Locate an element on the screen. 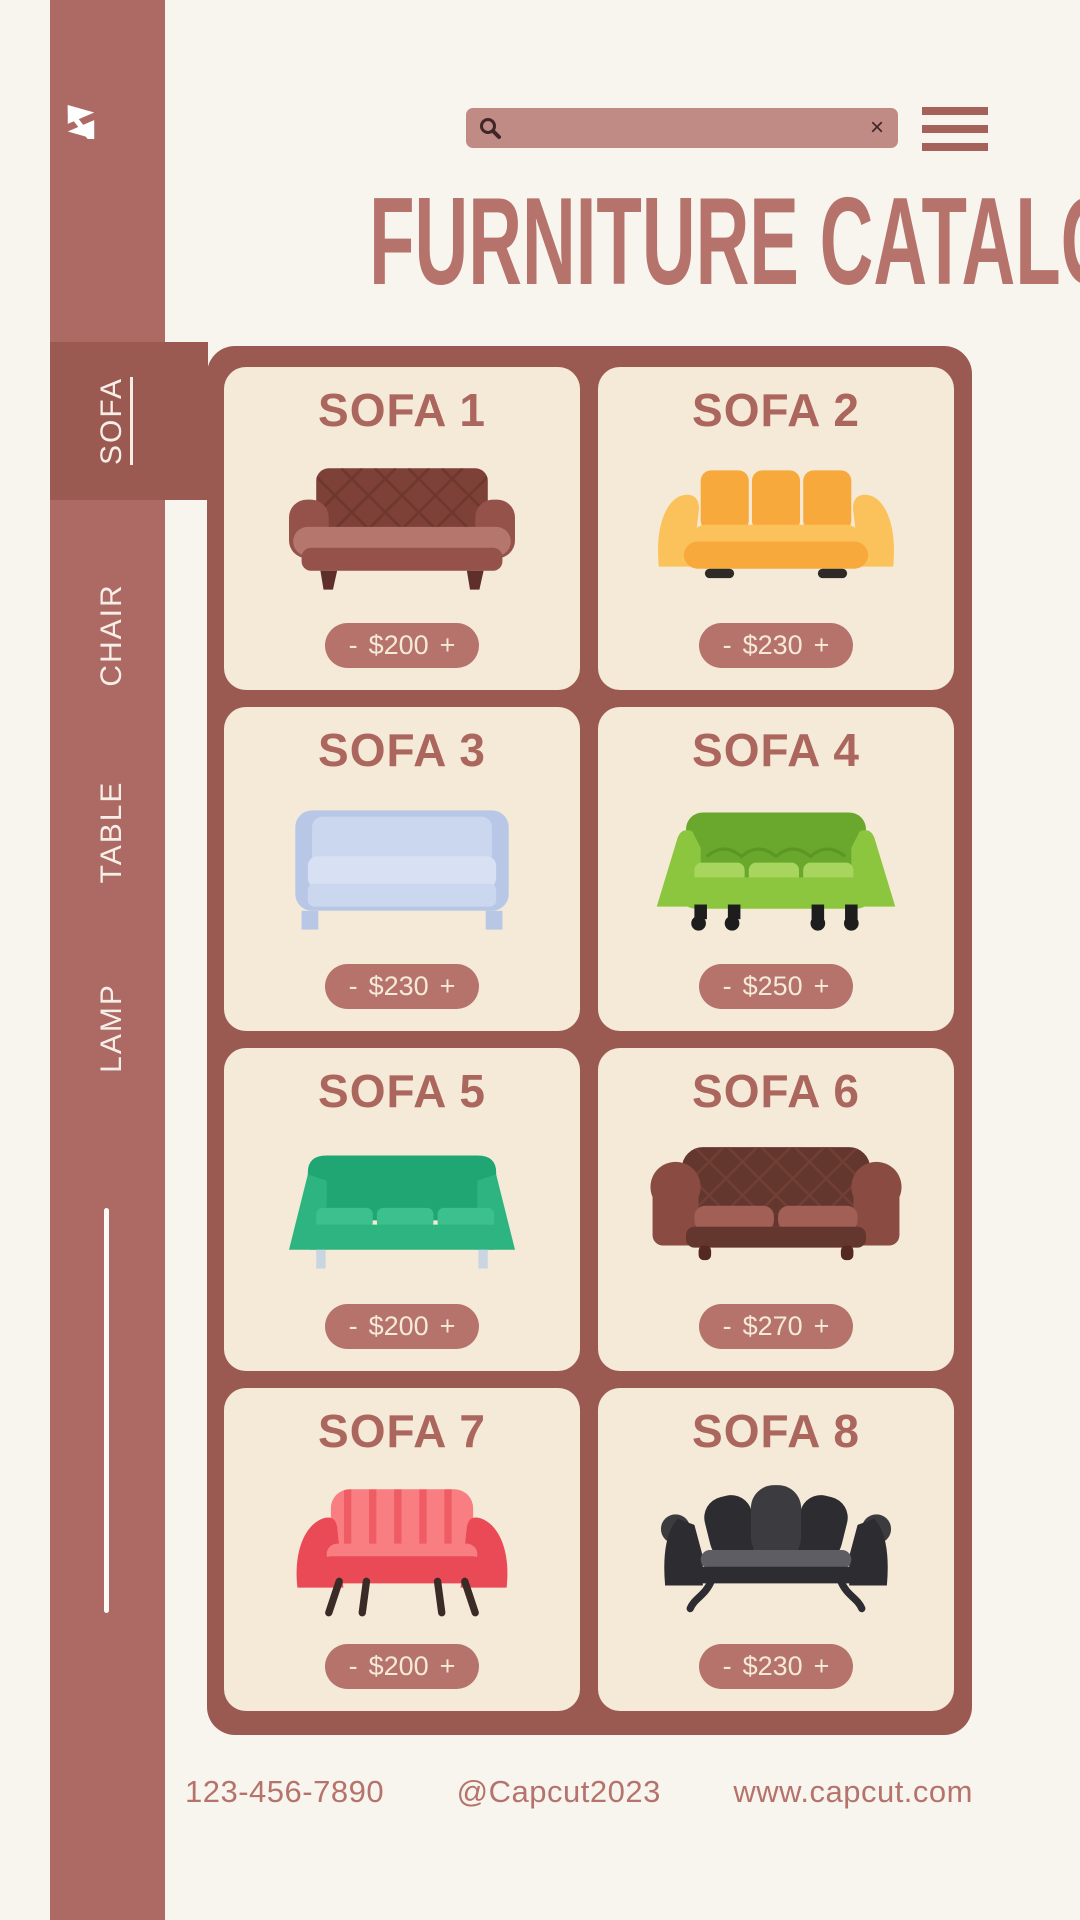 The width and height of the screenshot is (1080, 1920). search-input is located at coordinates (685, 128).